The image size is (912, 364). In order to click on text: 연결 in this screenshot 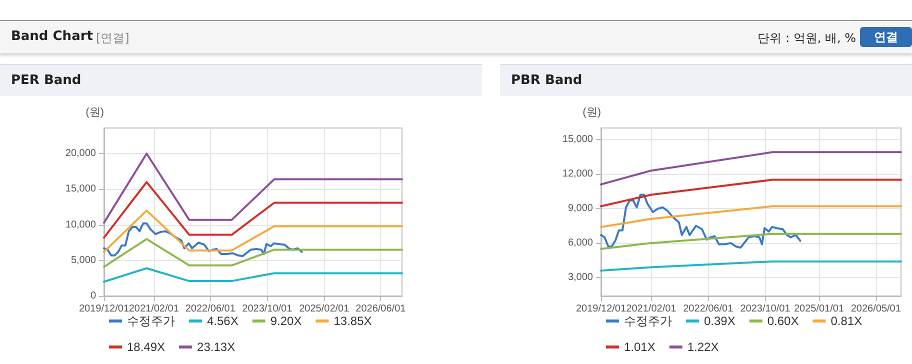, I will do `click(886, 37)`.